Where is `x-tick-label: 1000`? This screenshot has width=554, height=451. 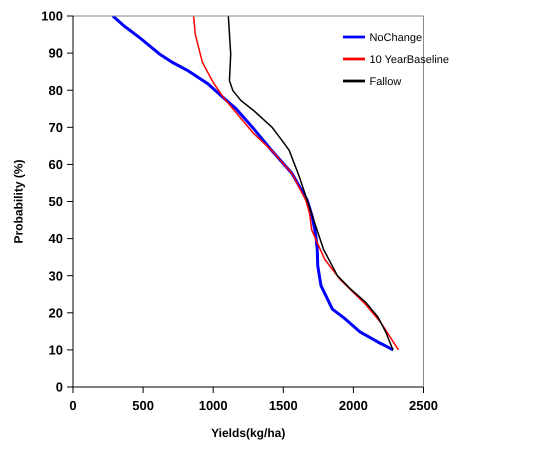
x-tick-label: 1000 is located at coordinates (213, 406).